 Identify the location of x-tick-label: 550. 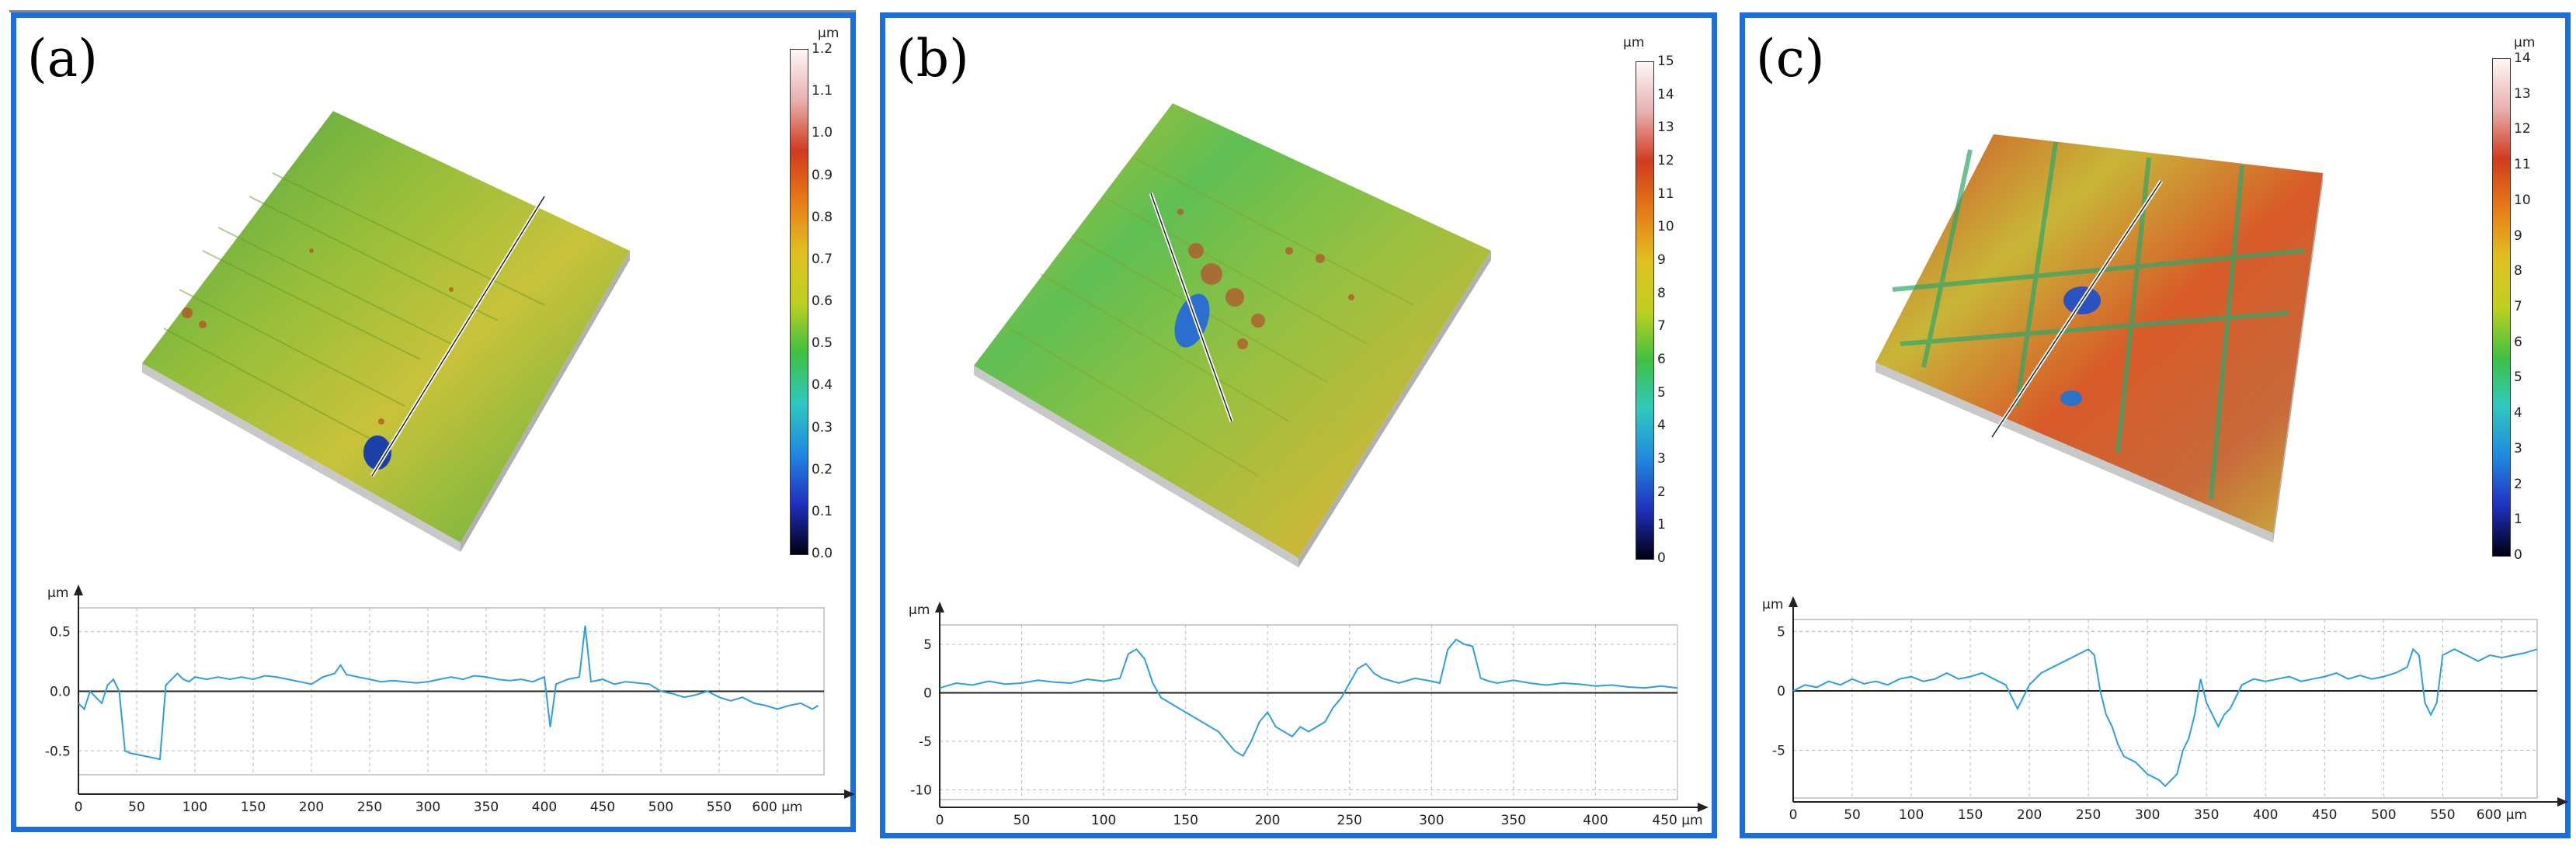
(719, 807).